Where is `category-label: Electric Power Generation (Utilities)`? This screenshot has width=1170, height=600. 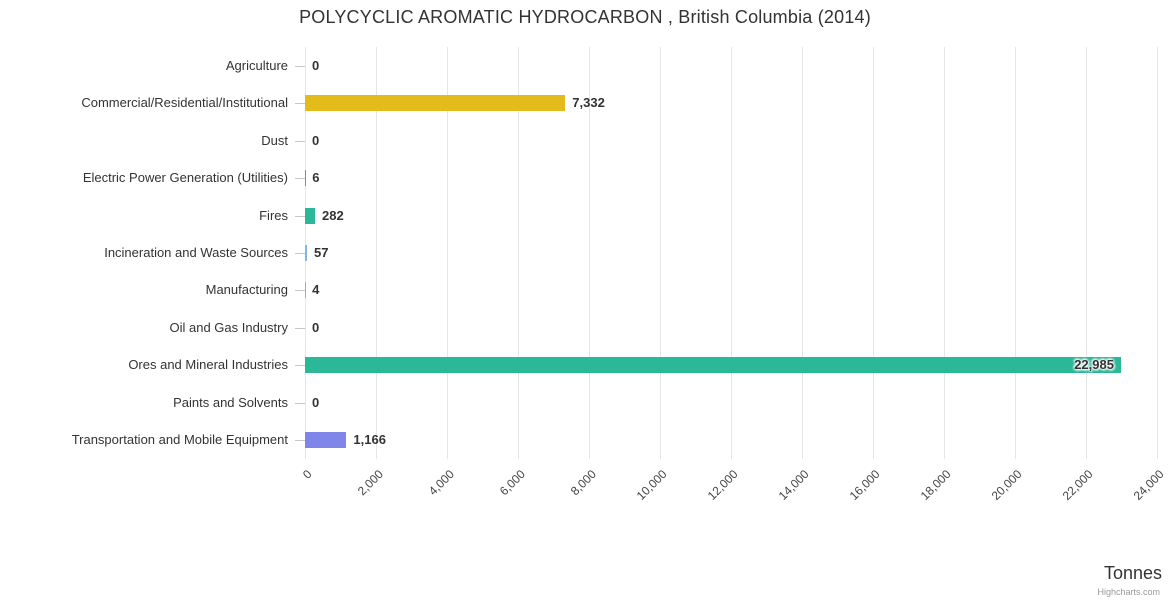
category-label: Electric Power Generation (Utilities) is located at coordinates (185, 178).